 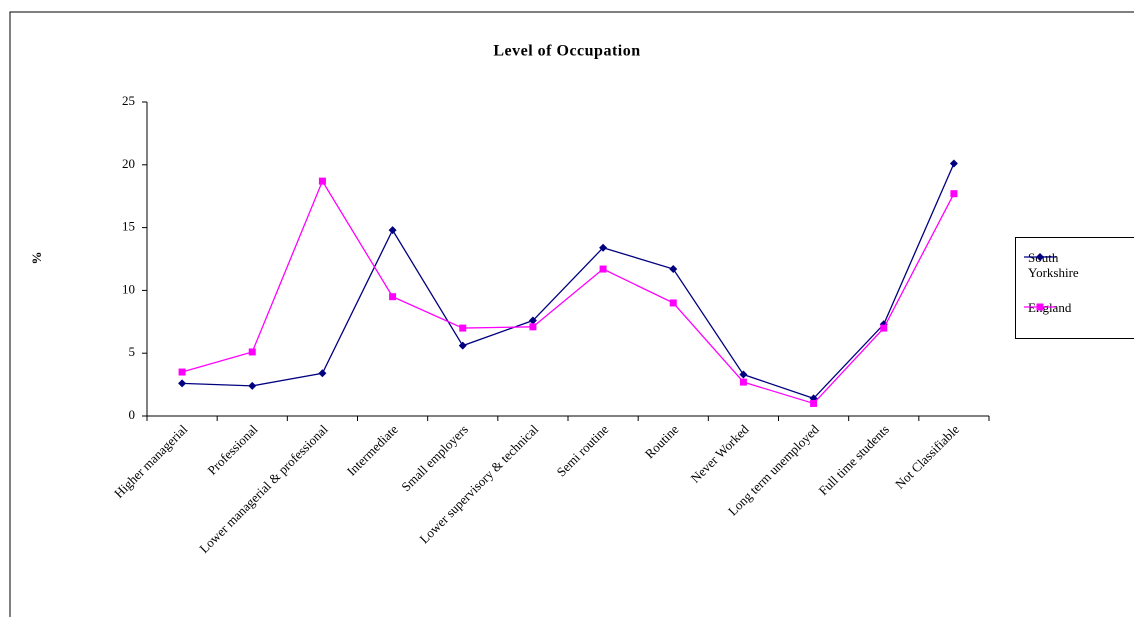 I want to click on x-tick-label: Not Classifiable, so click(x=927, y=456).